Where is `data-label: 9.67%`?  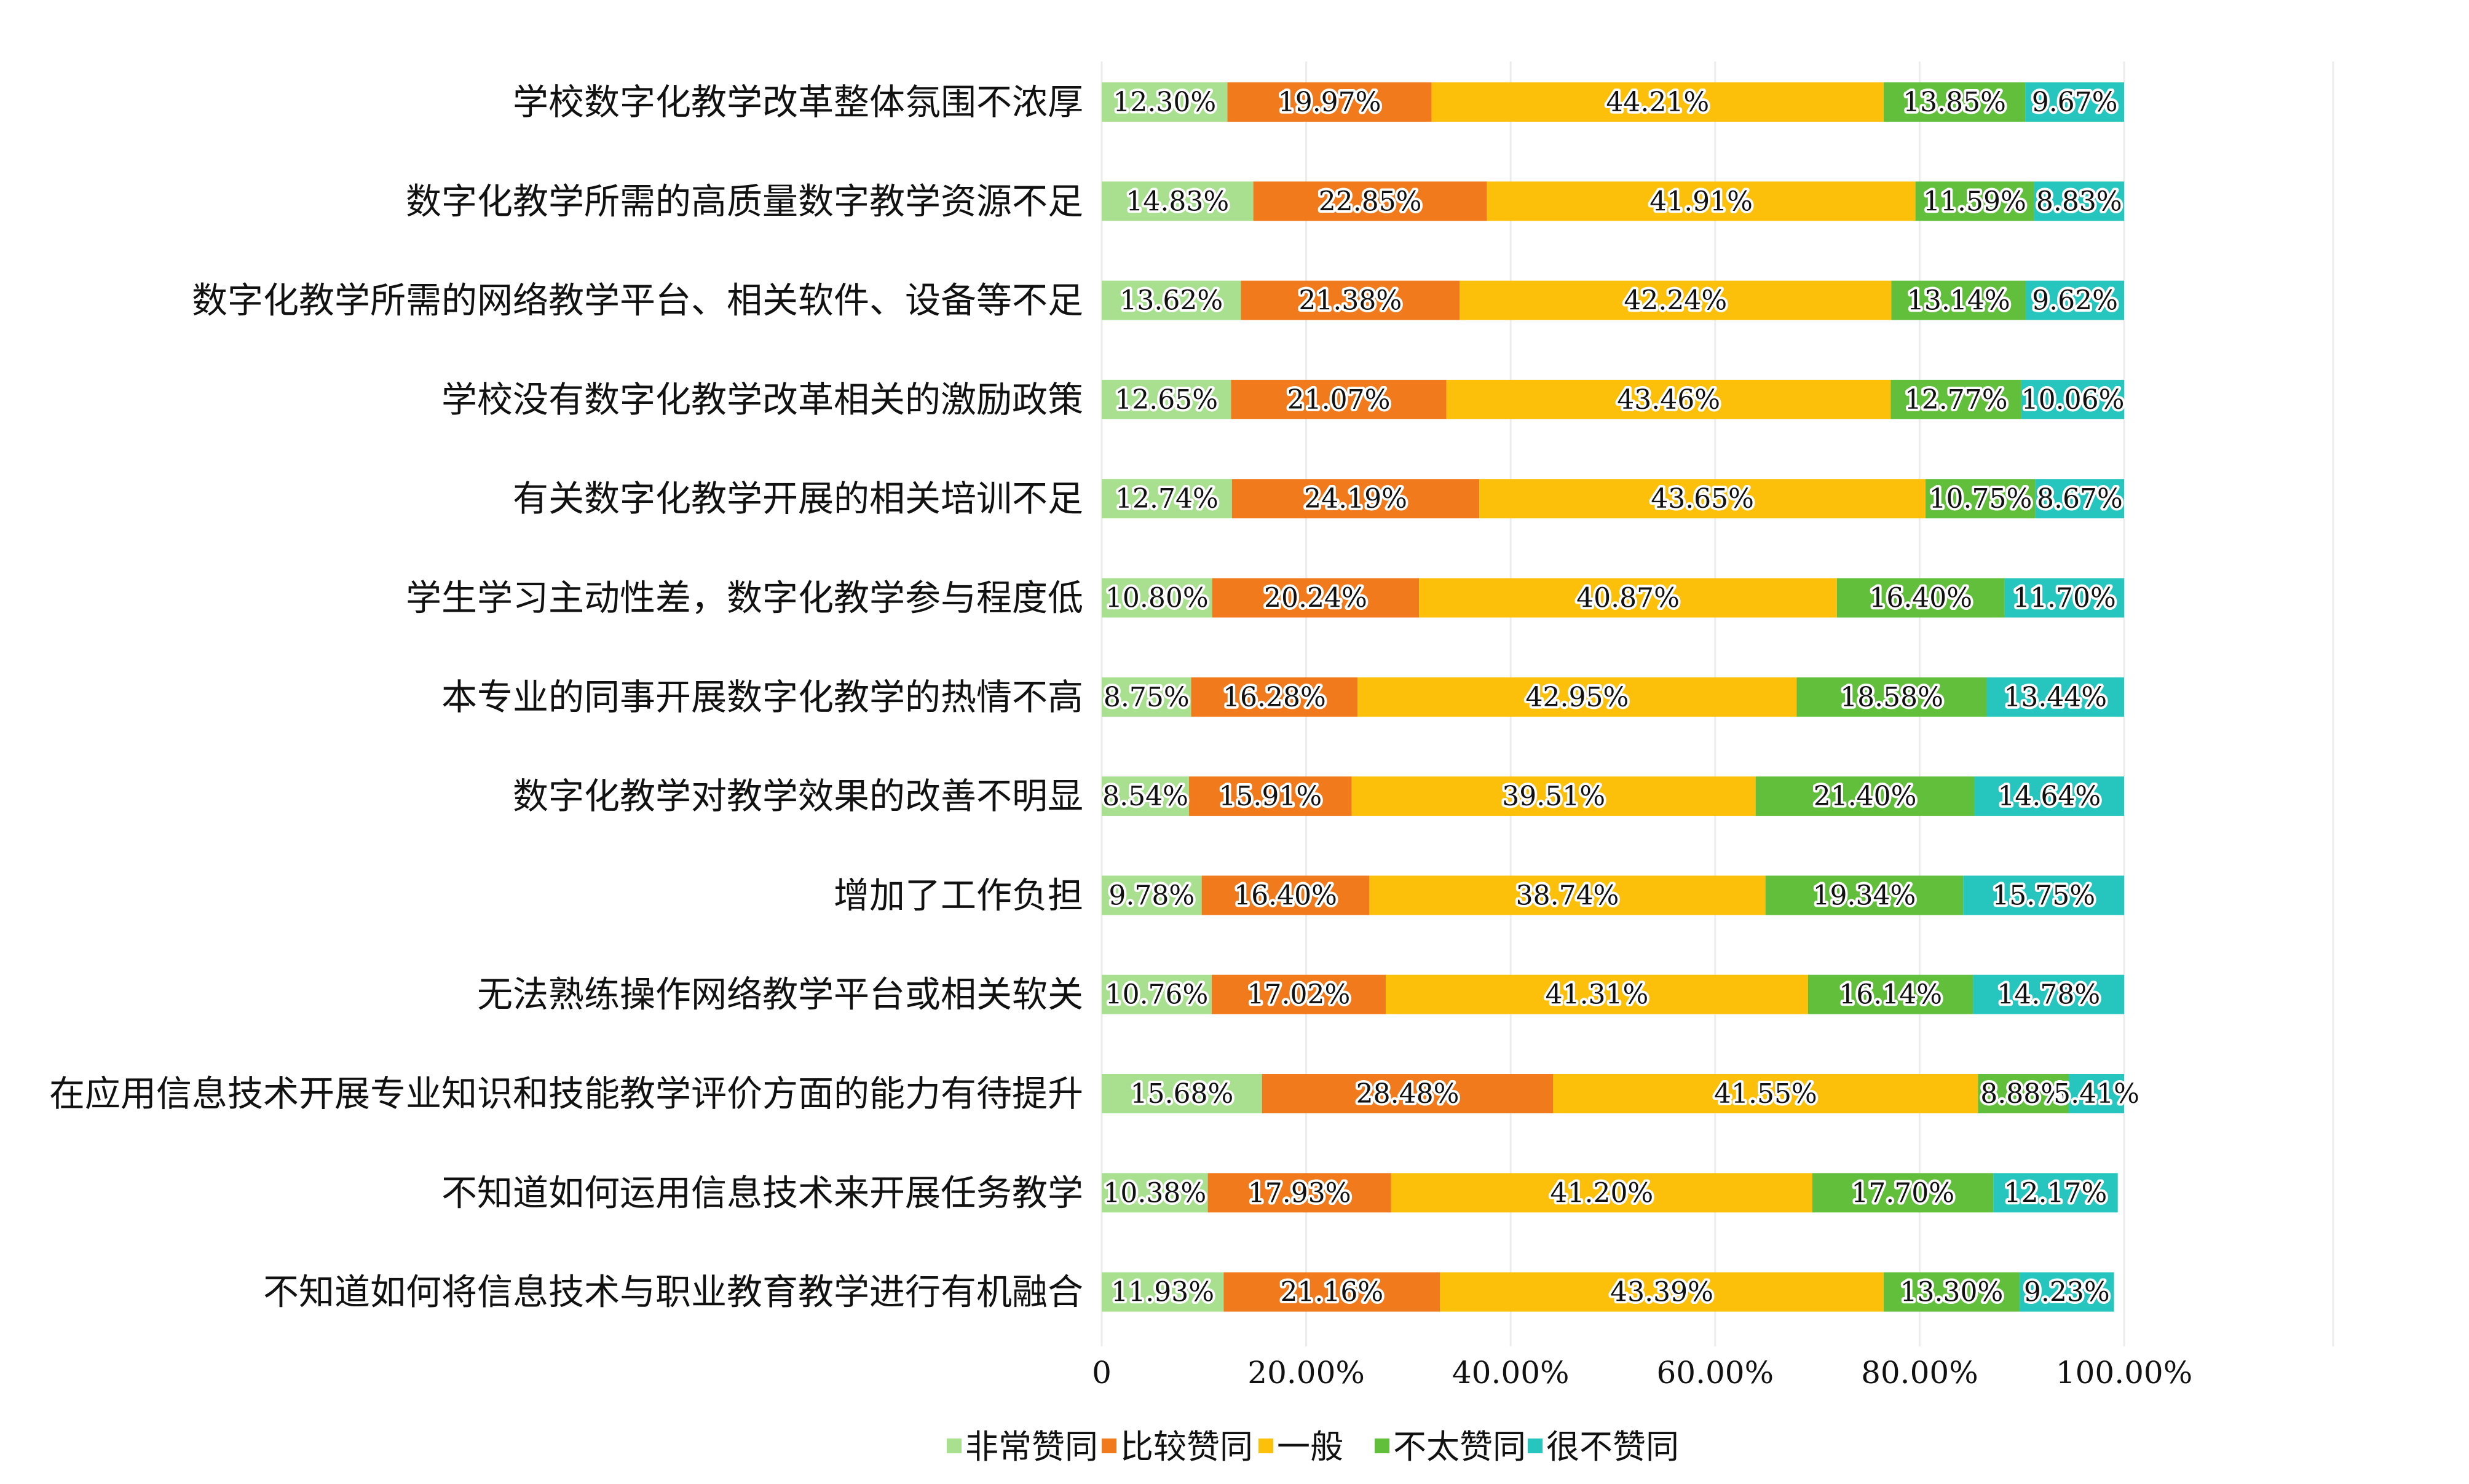 data-label: 9.67% is located at coordinates (2075, 102).